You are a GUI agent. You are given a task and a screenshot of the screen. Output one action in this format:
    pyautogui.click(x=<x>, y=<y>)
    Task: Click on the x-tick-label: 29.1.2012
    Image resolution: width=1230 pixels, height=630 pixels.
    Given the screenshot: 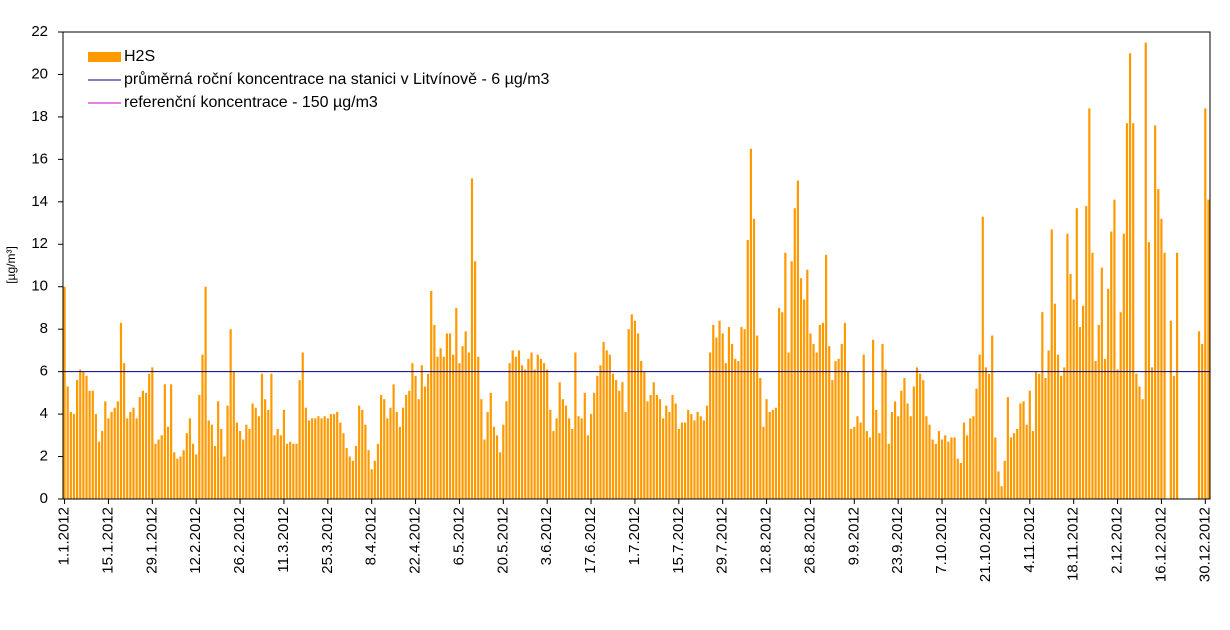 What is the action you would take?
    pyautogui.click(x=151, y=540)
    